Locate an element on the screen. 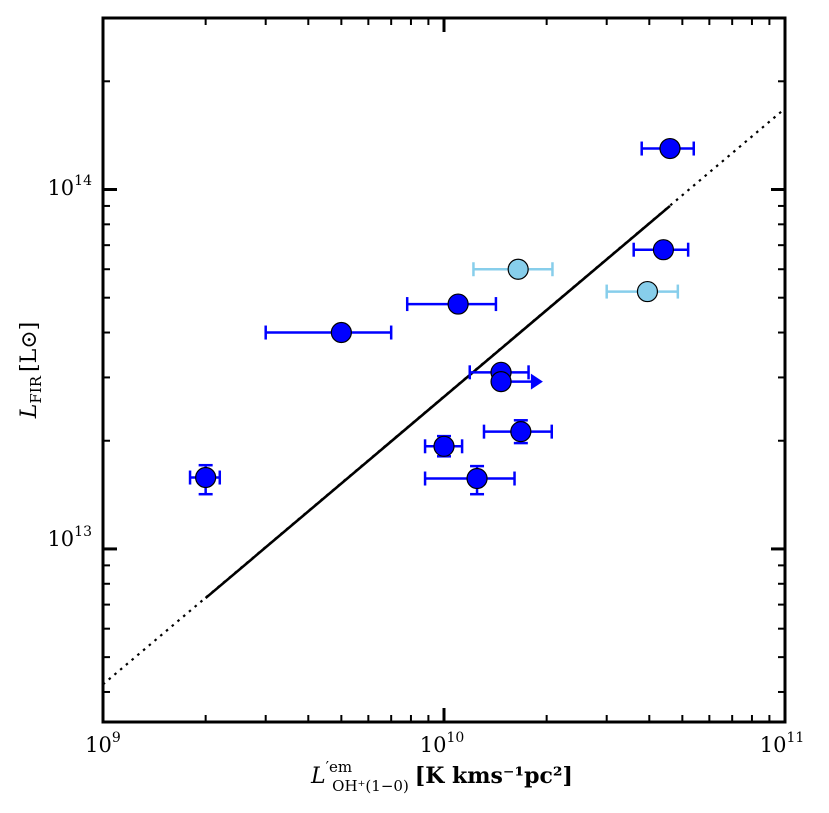 This screenshot has width=829, height=813. limit-arrow-head is located at coordinates (536, 381).